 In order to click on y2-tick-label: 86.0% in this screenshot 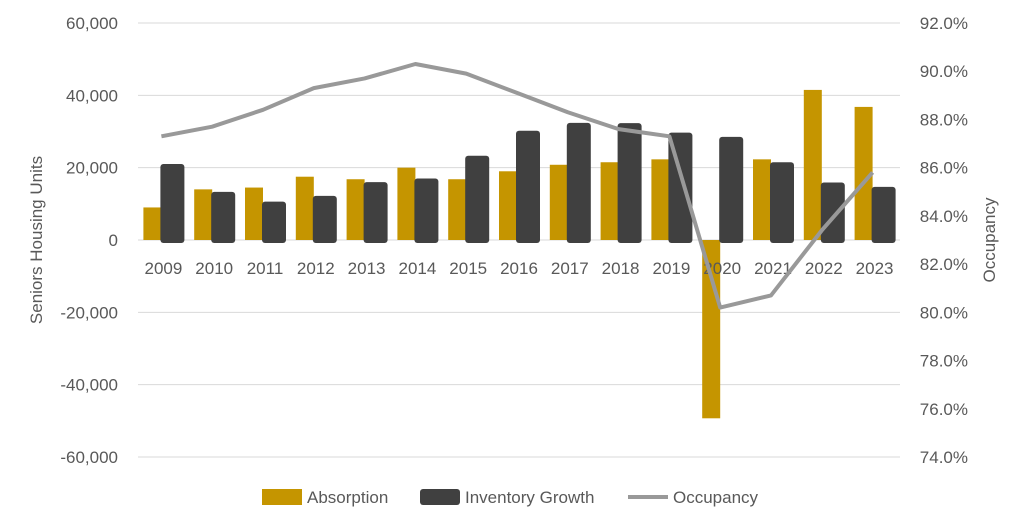, I will do `click(944, 168)`.